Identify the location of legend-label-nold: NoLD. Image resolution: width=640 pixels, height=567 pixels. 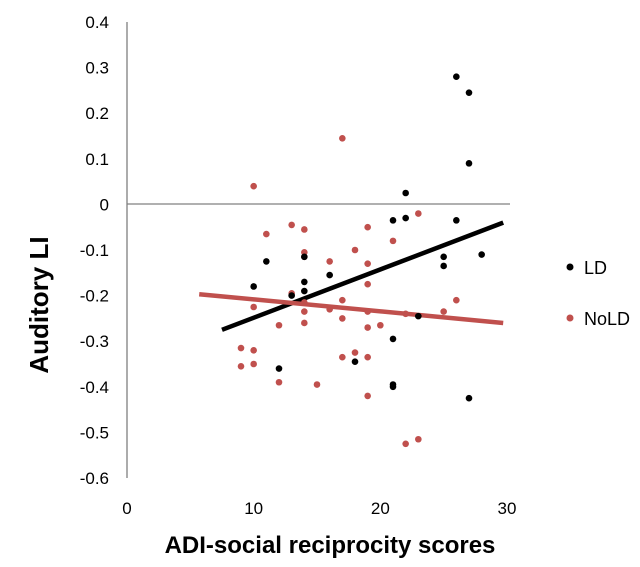
(607, 319).